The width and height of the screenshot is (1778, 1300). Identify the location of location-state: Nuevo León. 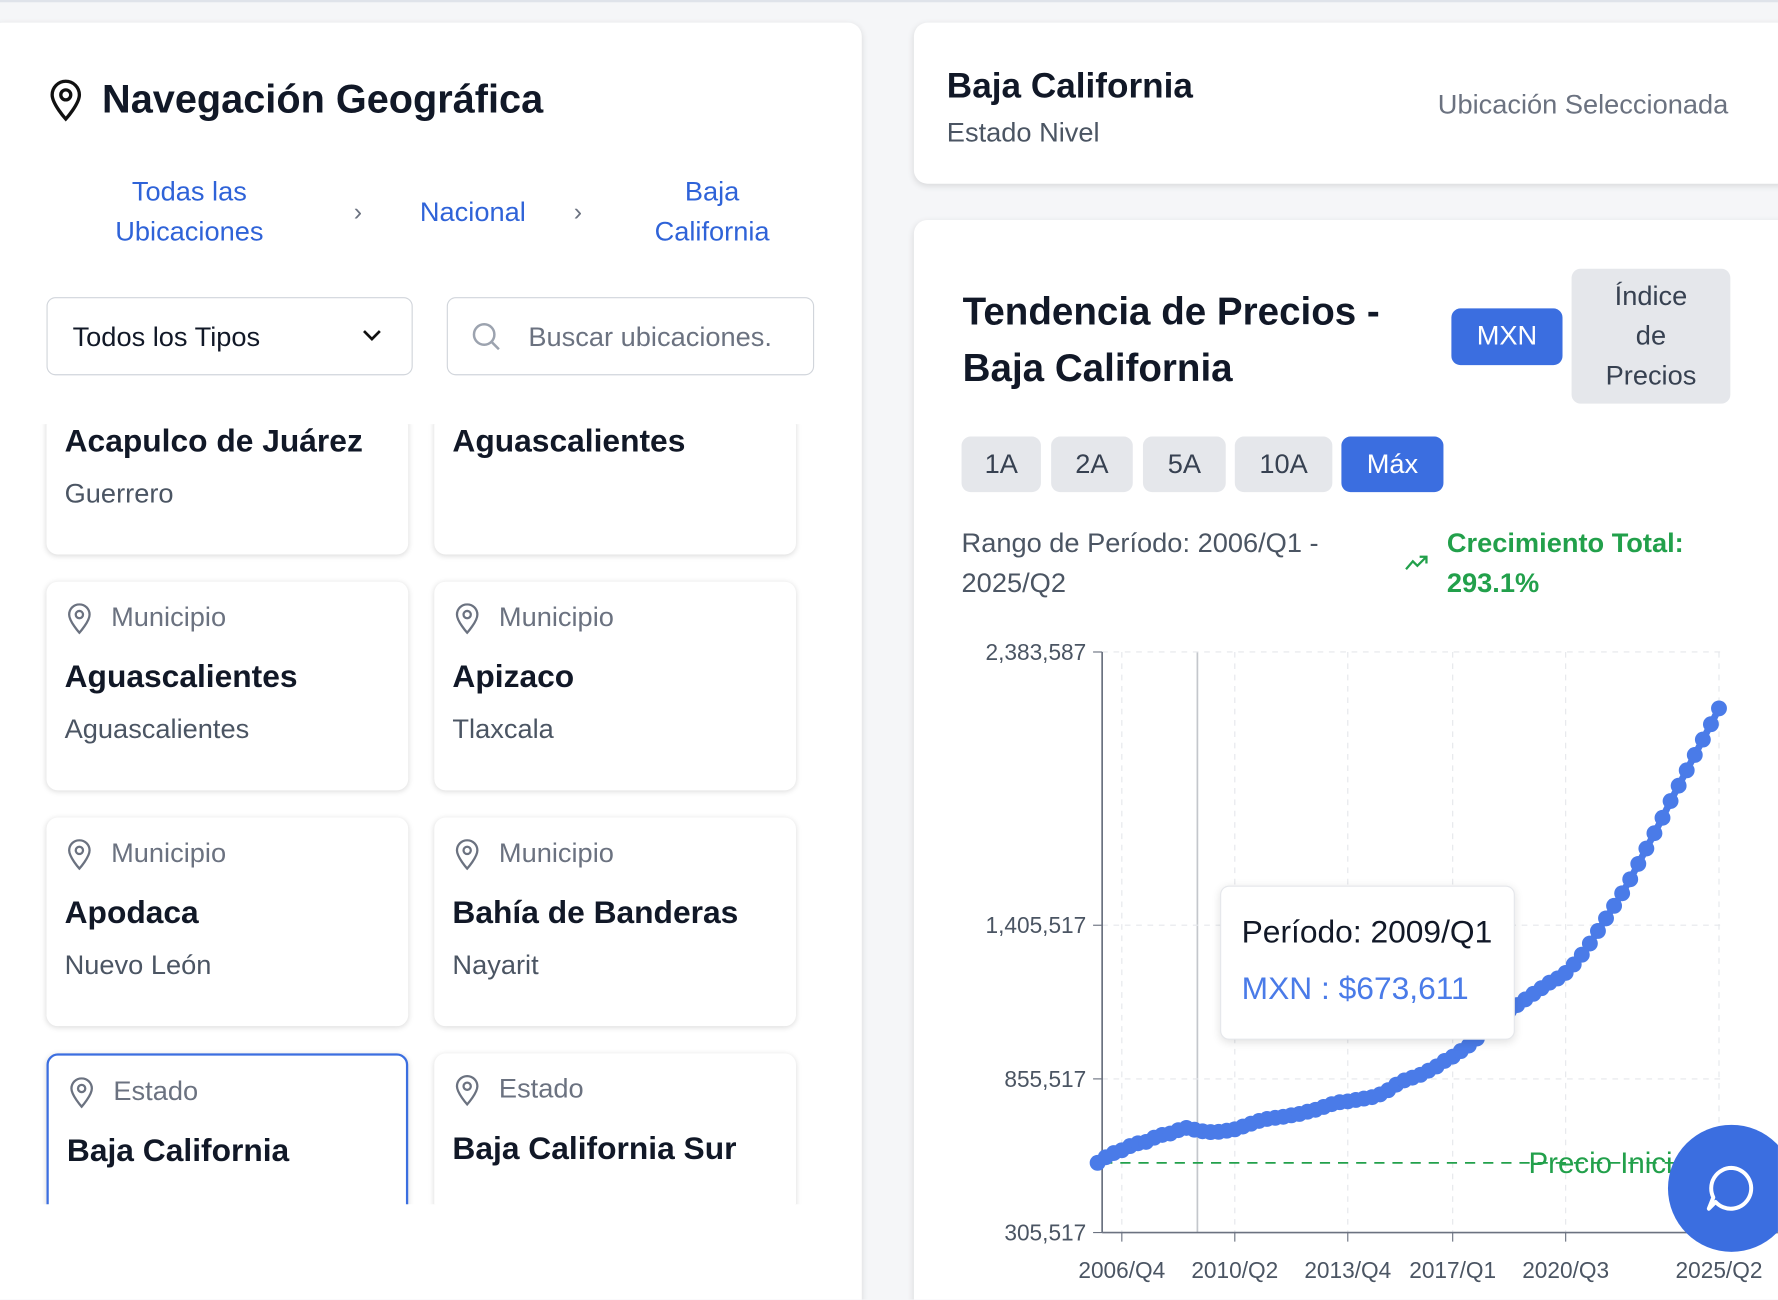
(138, 965).